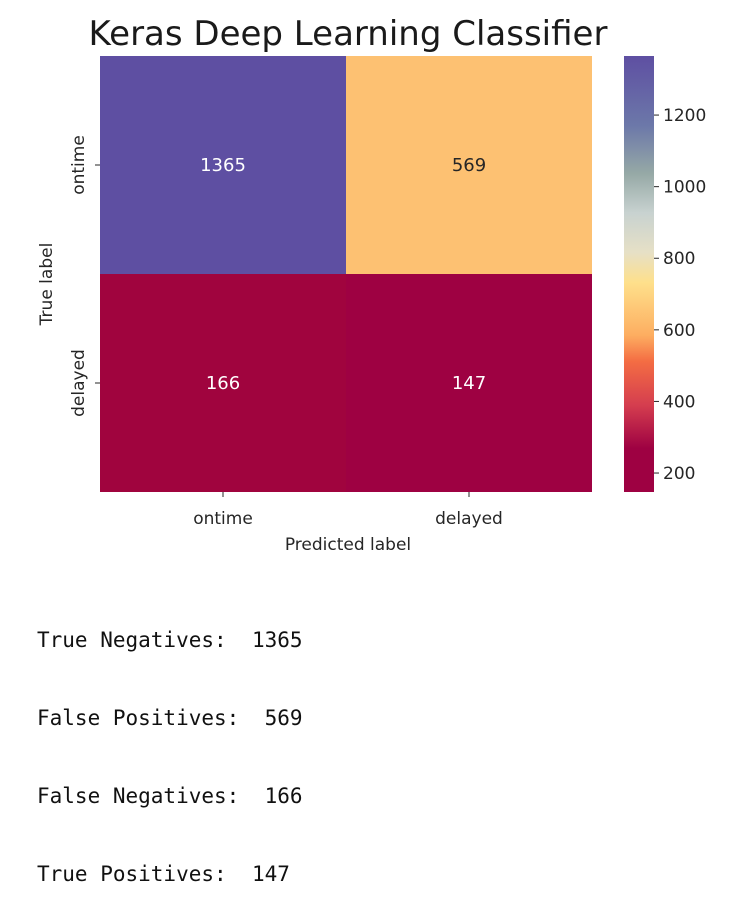 Image resolution: width=750 pixels, height=913 pixels. Describe the element at coordinates (47, 285) in the screenshot. I see `y-axis-label: True label` at that location.